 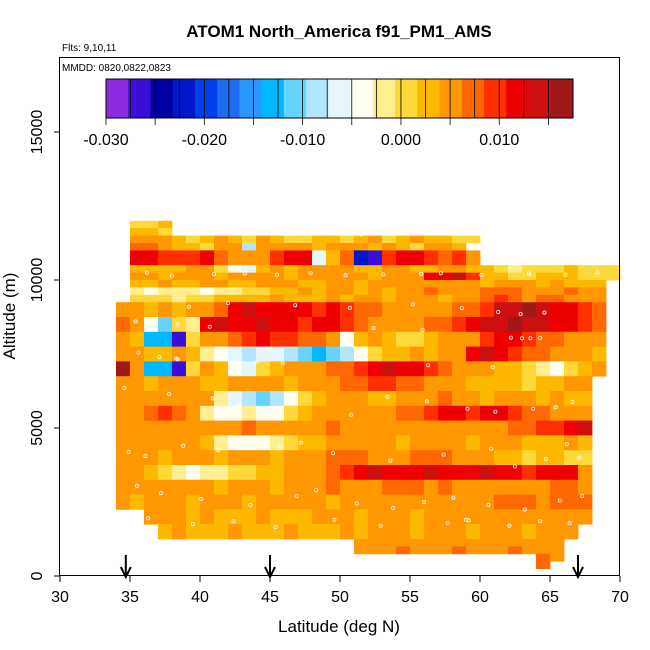 What do you see at coordinates (338, 31) in the screenshot?
I see `chart-title: ATOM1 North_America f91_PM1_AMS` at bounding box center [338, 31].